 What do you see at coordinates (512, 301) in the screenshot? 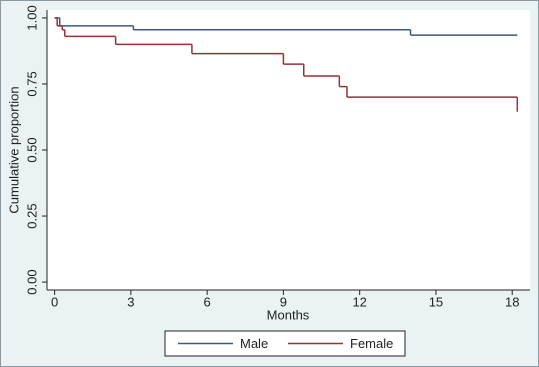
I see `x-tick-label: 18` at bounding box center [512, 301].